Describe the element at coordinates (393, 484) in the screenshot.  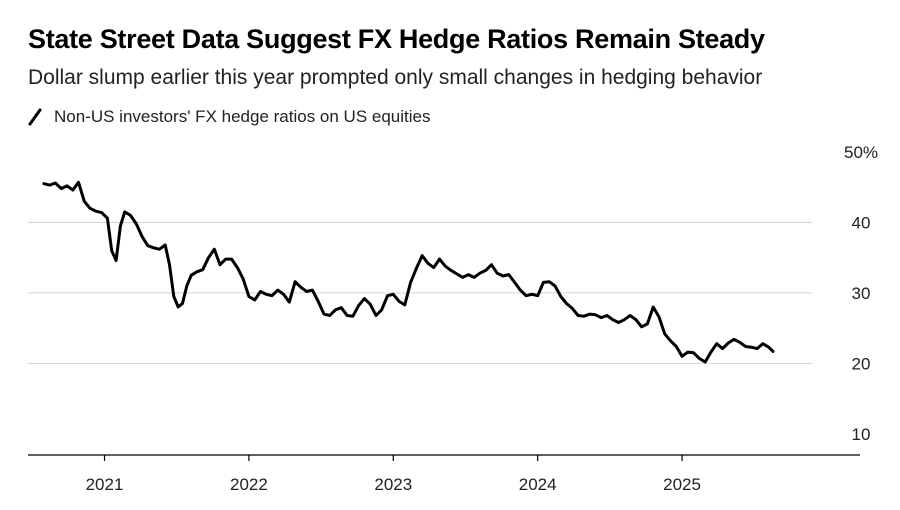
I see `x-tick-label-2023: 2023` at that location.